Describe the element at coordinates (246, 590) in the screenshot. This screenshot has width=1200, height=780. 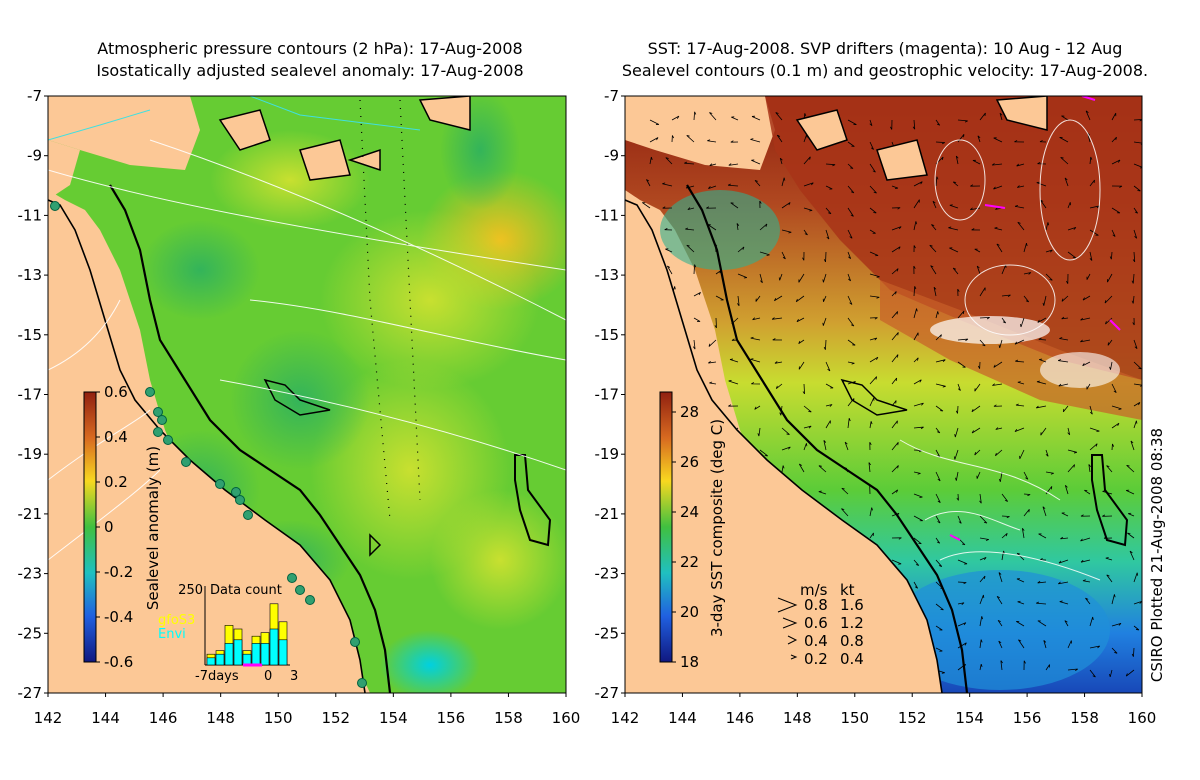
I see `inset-title: Data count` at that location.